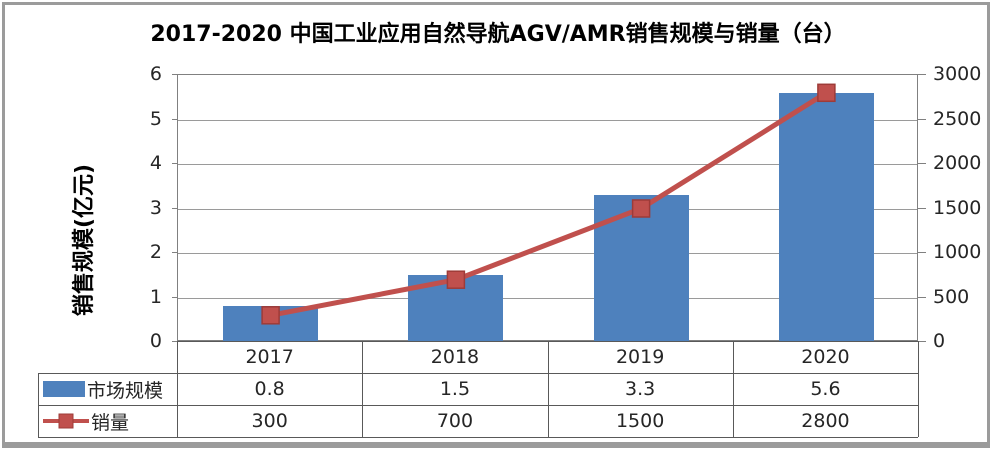  Describe the element at coordinates (825, 421) in the screenshot. I see `value-cell-销量-2020: 2800` at that location.